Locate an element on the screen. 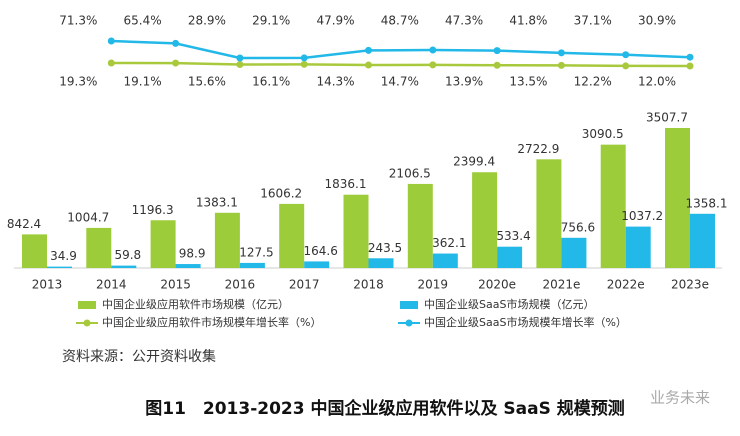  x-tick-label: 2017 is located at coordinates (304, 285).